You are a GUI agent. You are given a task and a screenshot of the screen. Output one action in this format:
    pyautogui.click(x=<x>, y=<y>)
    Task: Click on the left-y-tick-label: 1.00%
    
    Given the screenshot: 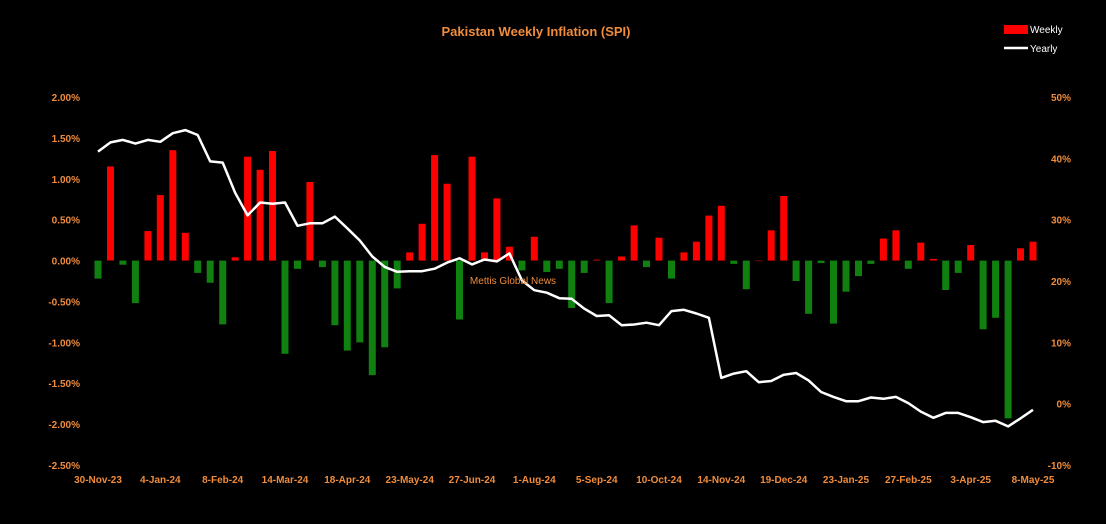 What is the action you would take?
    pyautogui.click(x=66, y=180)
    